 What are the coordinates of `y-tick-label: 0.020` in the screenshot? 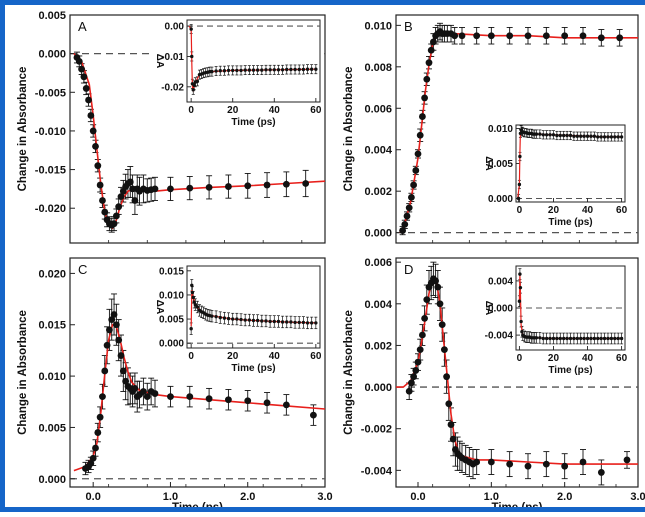 It's located at (52, 274).